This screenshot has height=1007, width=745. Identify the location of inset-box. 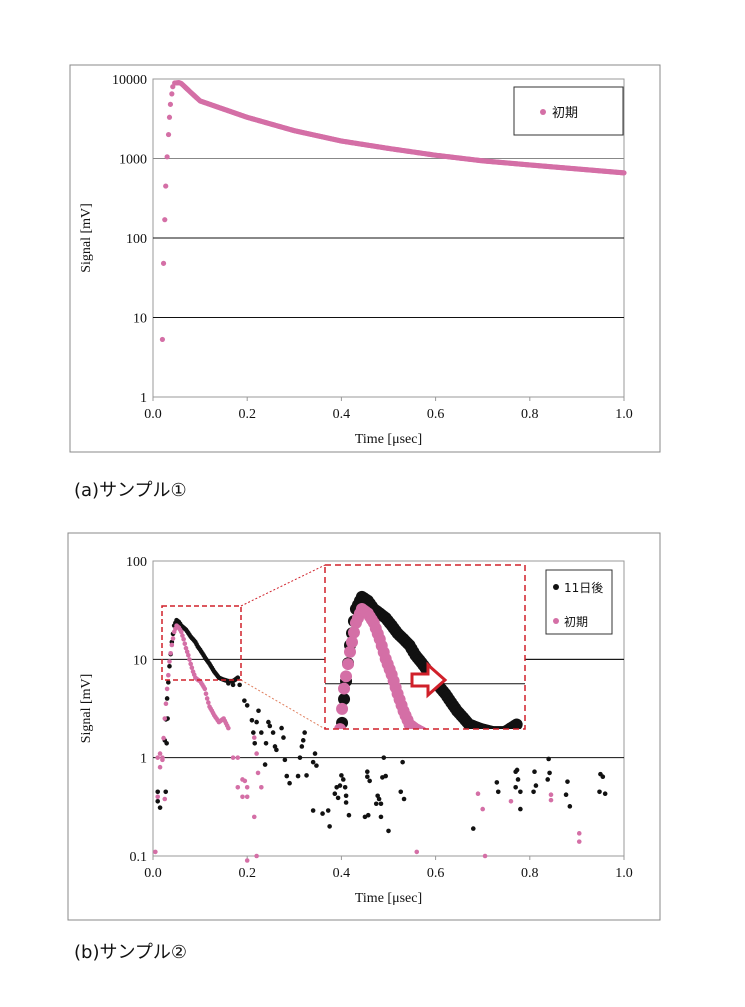
(425, 647).